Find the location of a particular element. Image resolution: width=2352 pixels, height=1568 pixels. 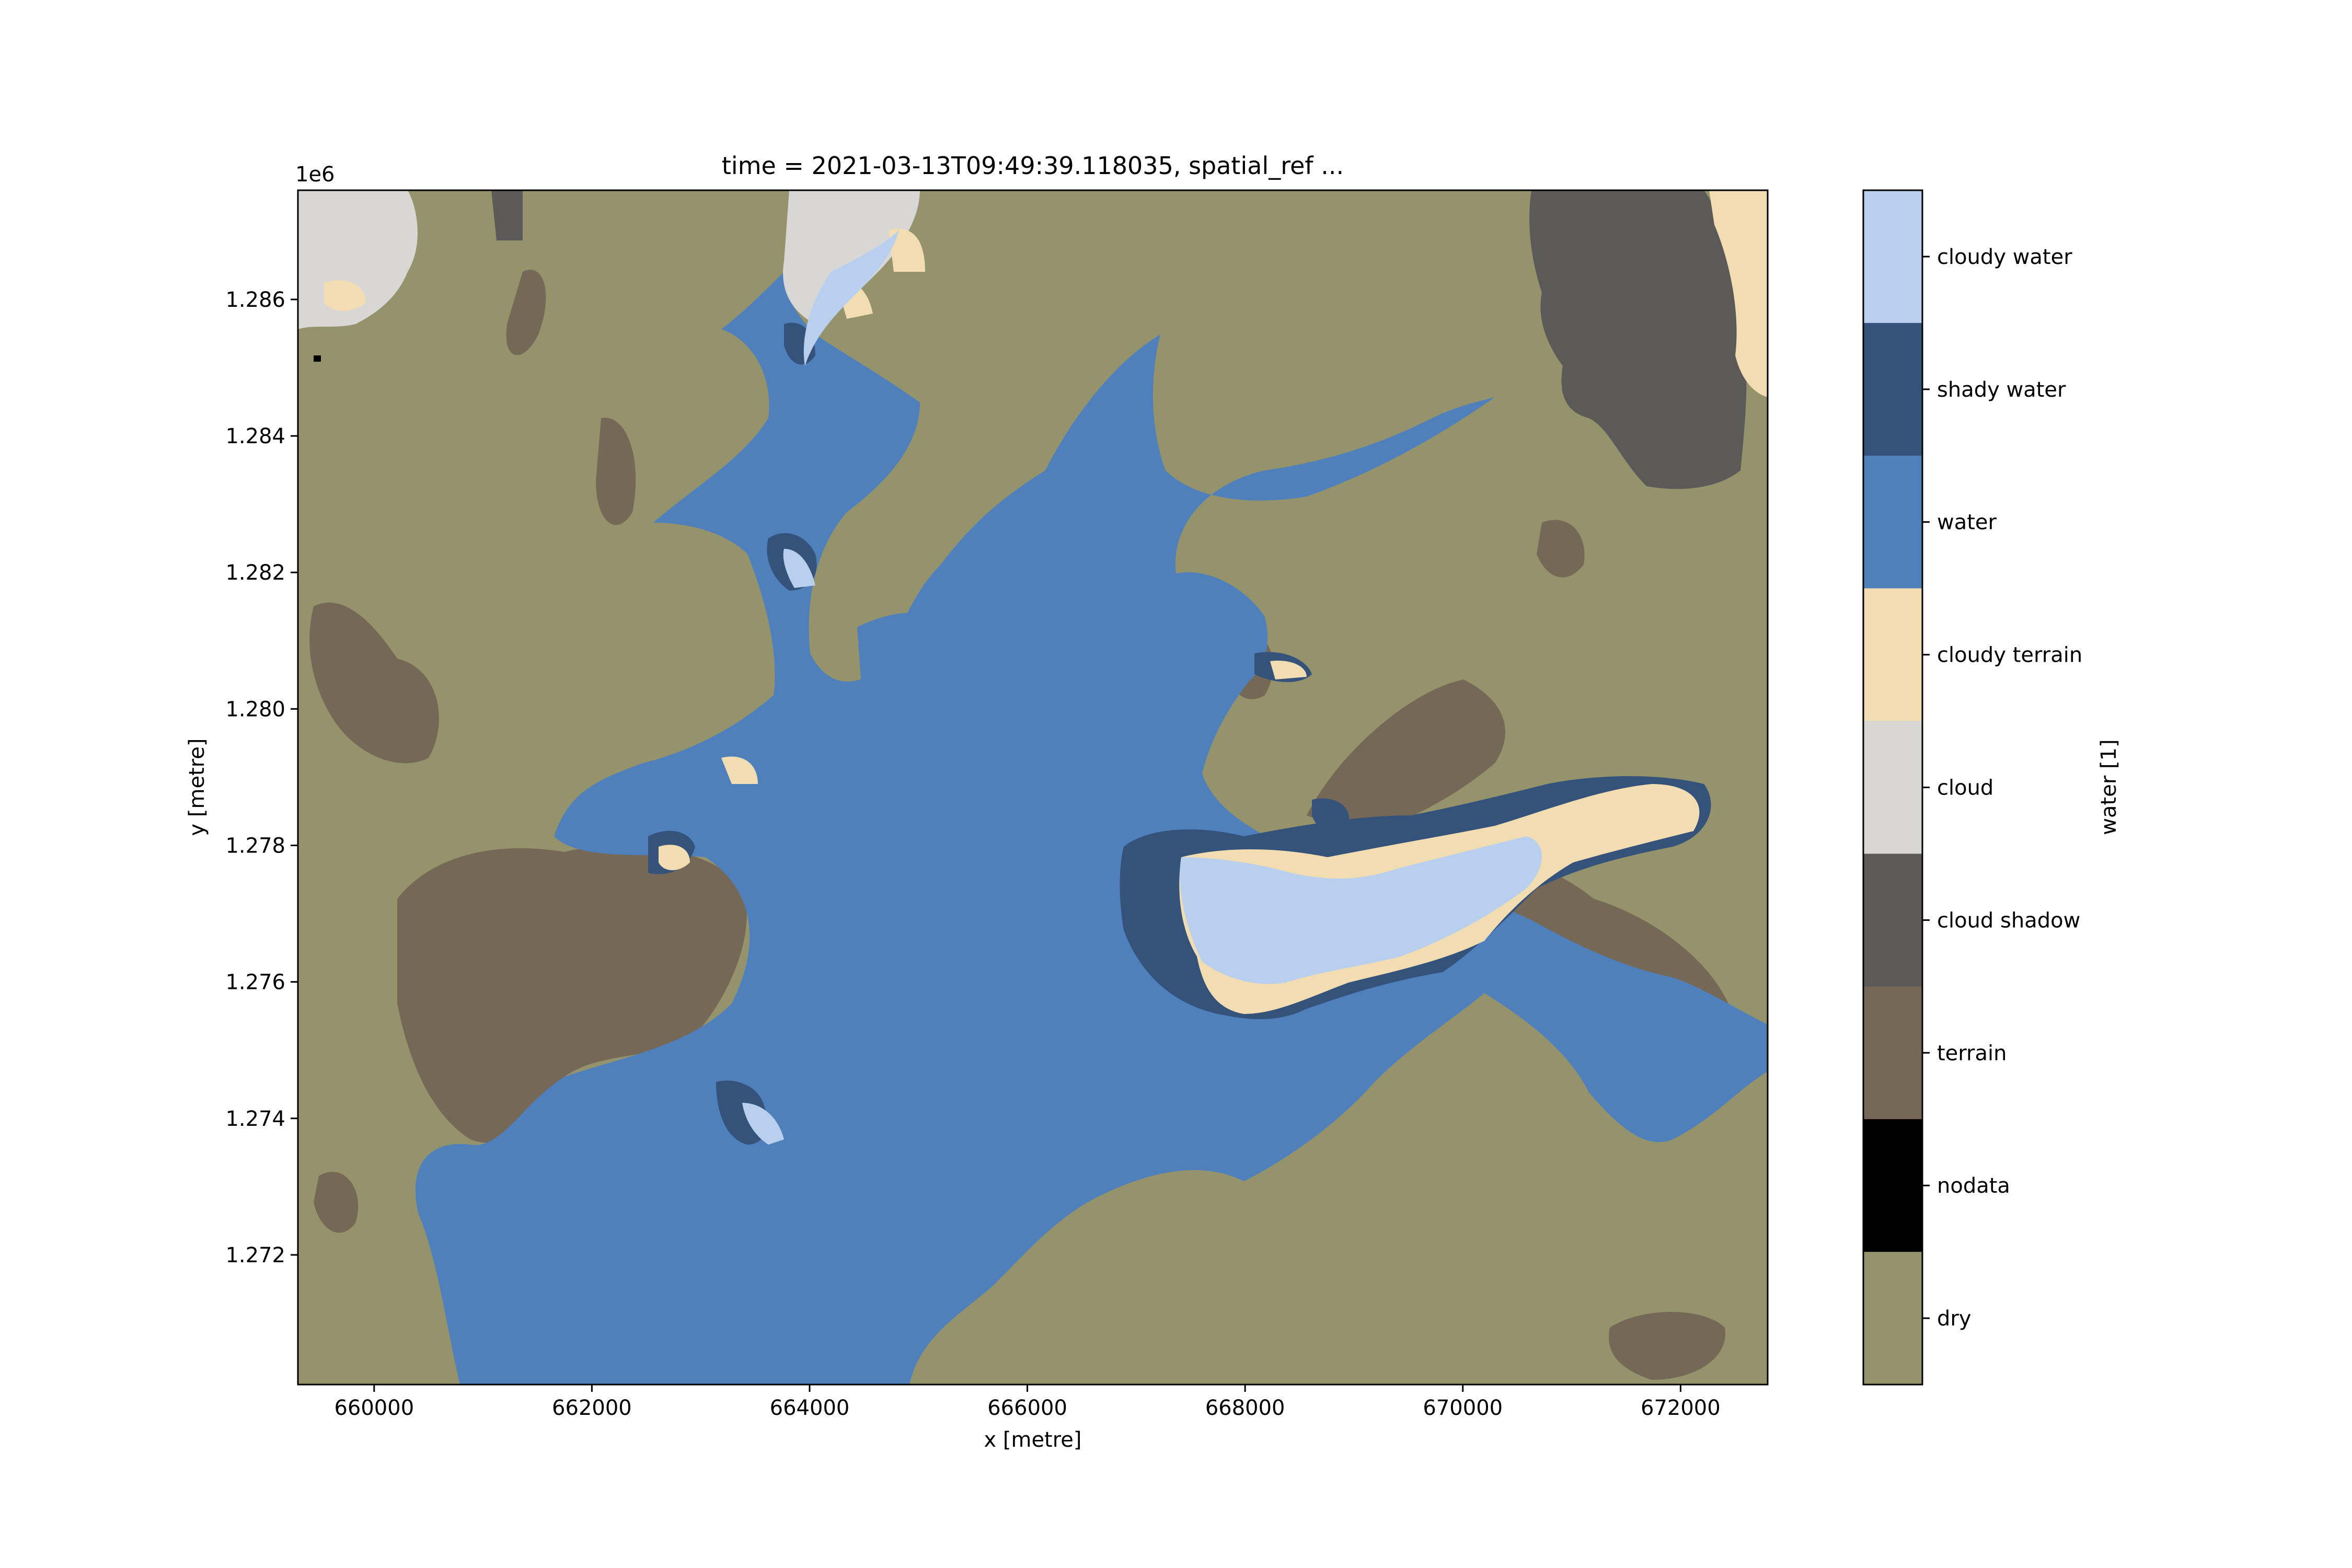

y-tick-label: 1.274 is located at coordinates (255, 1119).